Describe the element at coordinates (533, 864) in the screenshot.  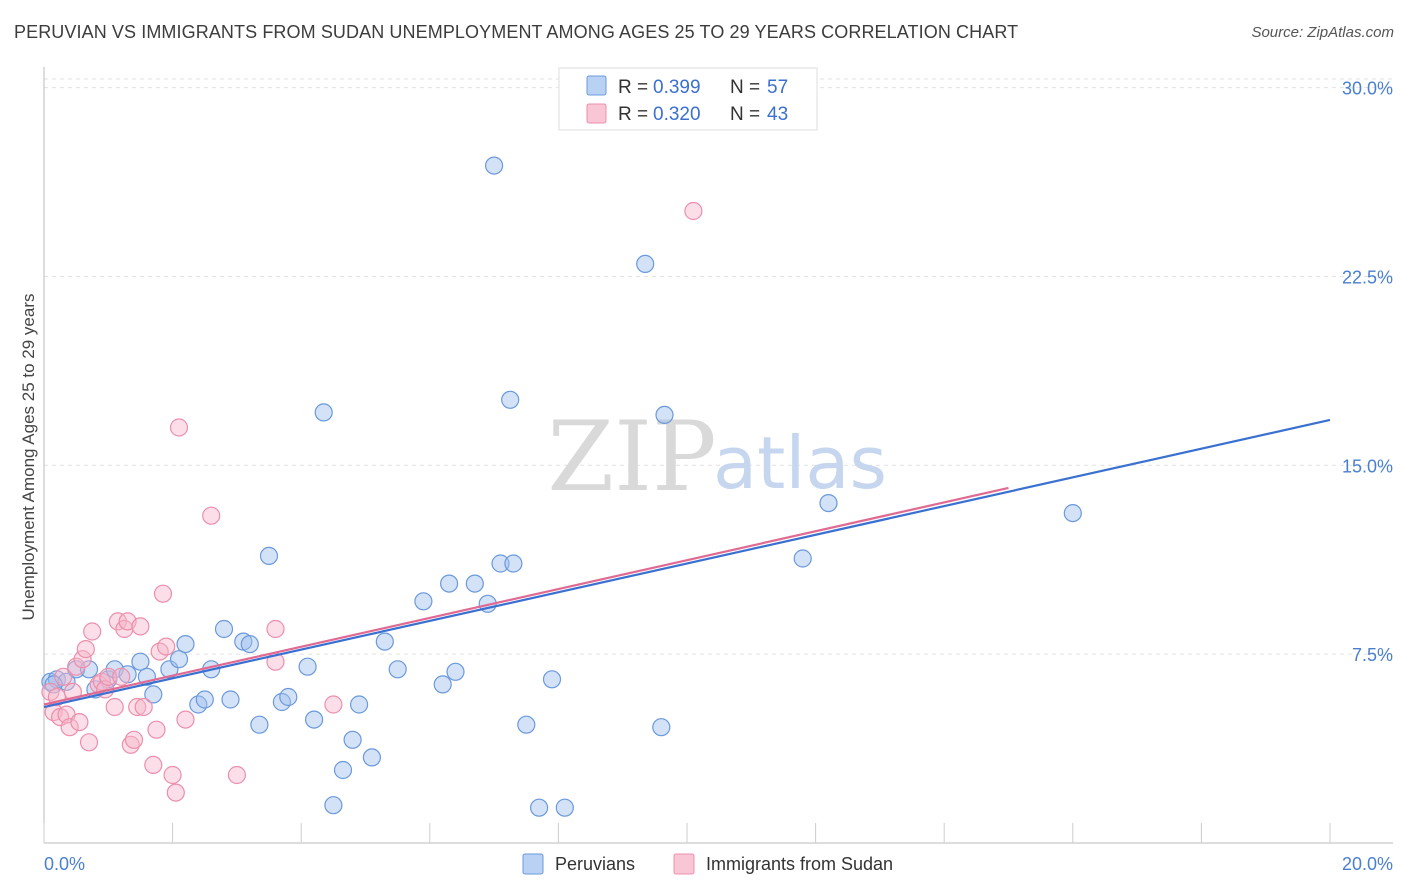
I see `series-swatch-peruvians` at that location.